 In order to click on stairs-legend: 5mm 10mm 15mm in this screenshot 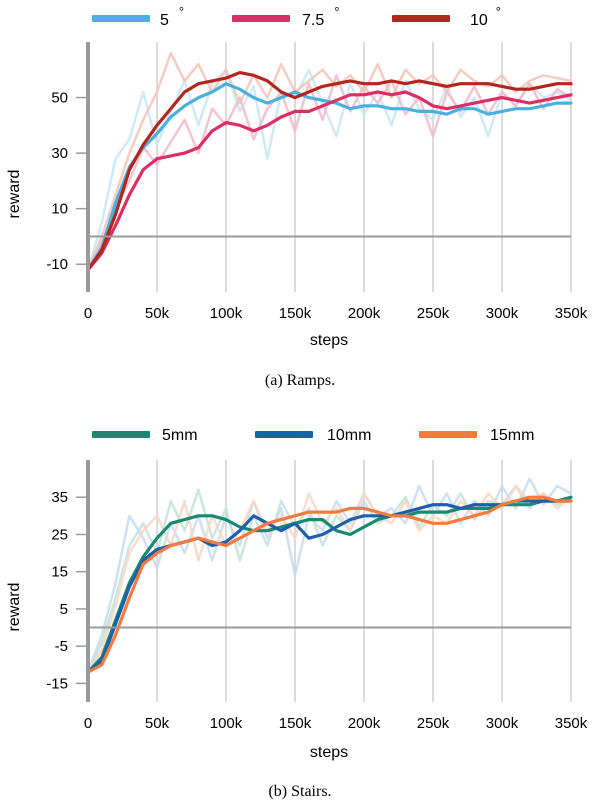, I will do `click(313, 435)`.